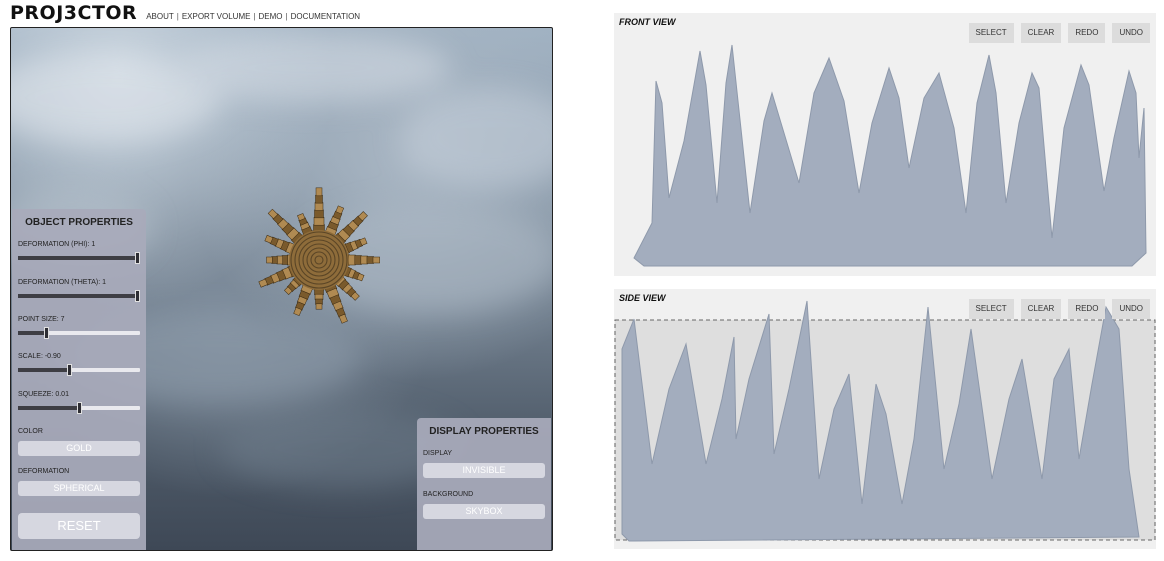  Describe the element at coordinates (991, 33) in the screenshot. I see `front-select-button: SELECT` at that location.